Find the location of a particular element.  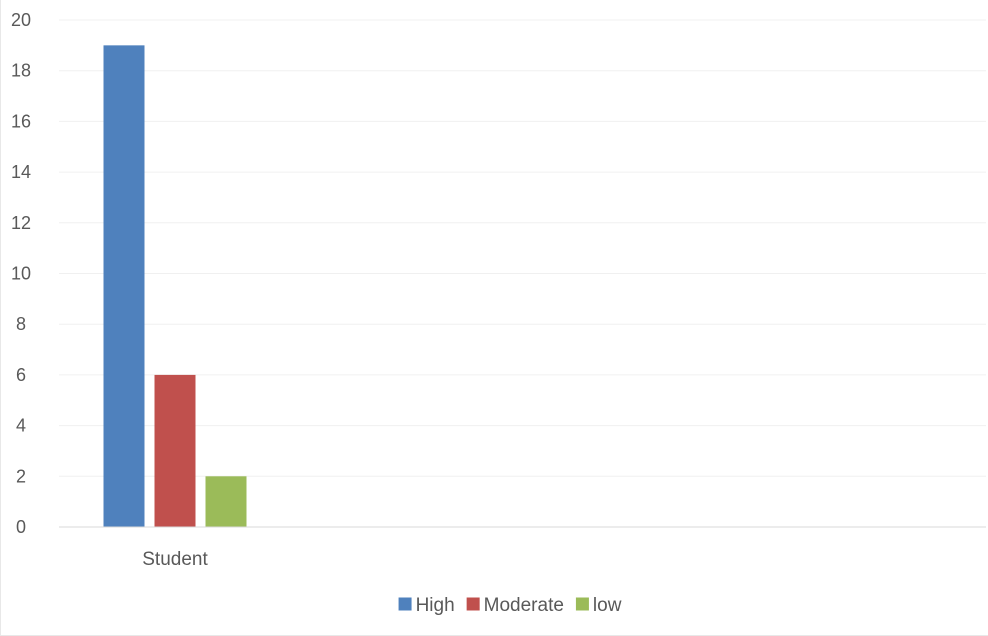

y-tick-label: 8 is located at coordinates (21, 324).